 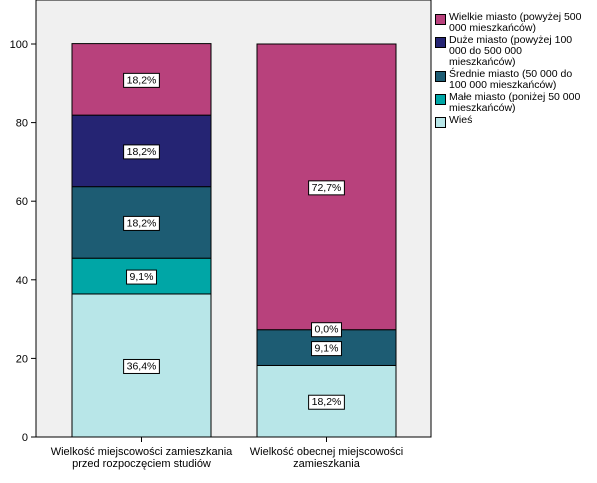 I want to click on legend-label-line: Małe miasto (poniżej 50 000, so click(x=515, y=97).